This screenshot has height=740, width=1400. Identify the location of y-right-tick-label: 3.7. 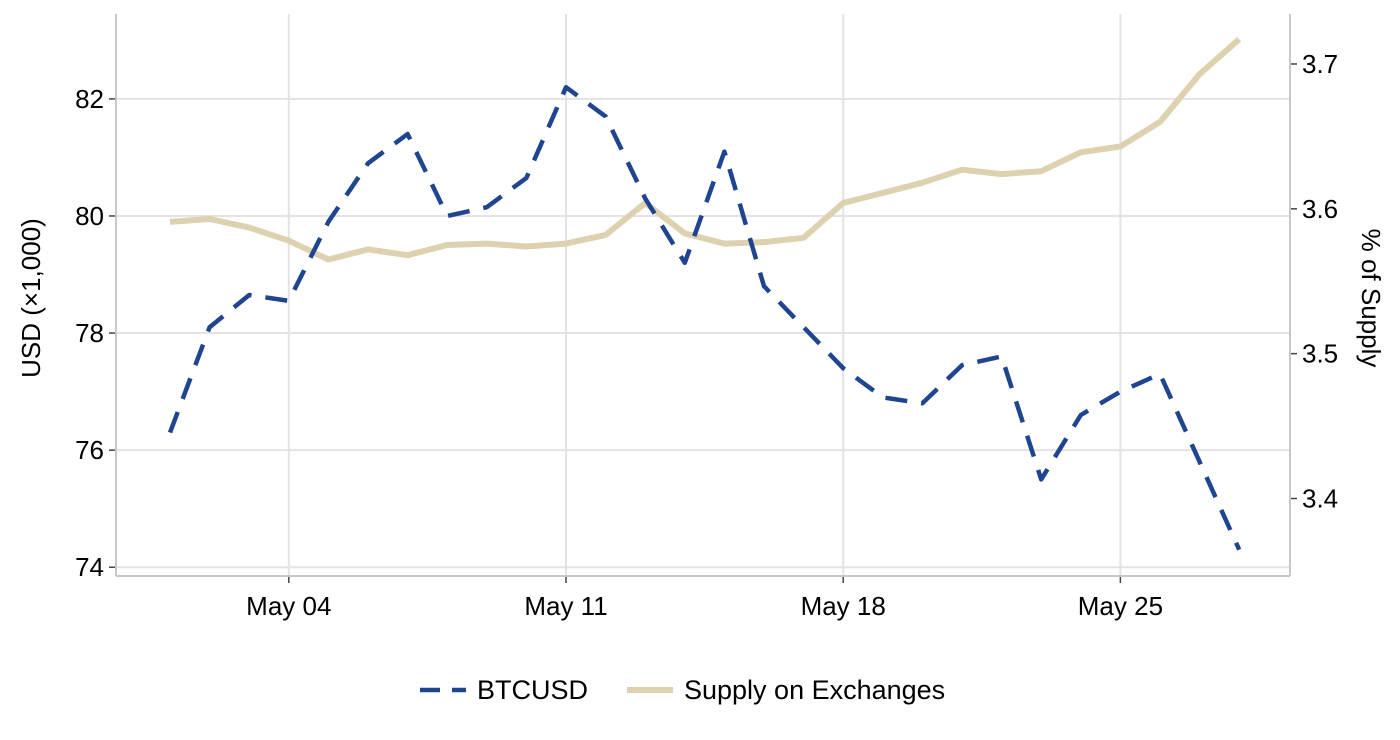
(1320, 64).